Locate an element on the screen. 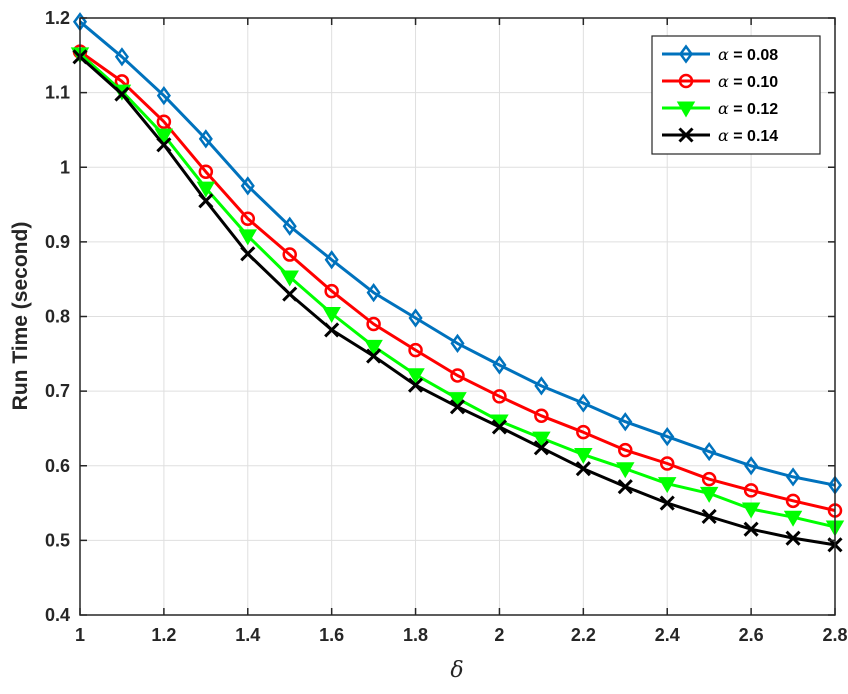  x-tick-label: 2 is located at coordinates (499, 635).